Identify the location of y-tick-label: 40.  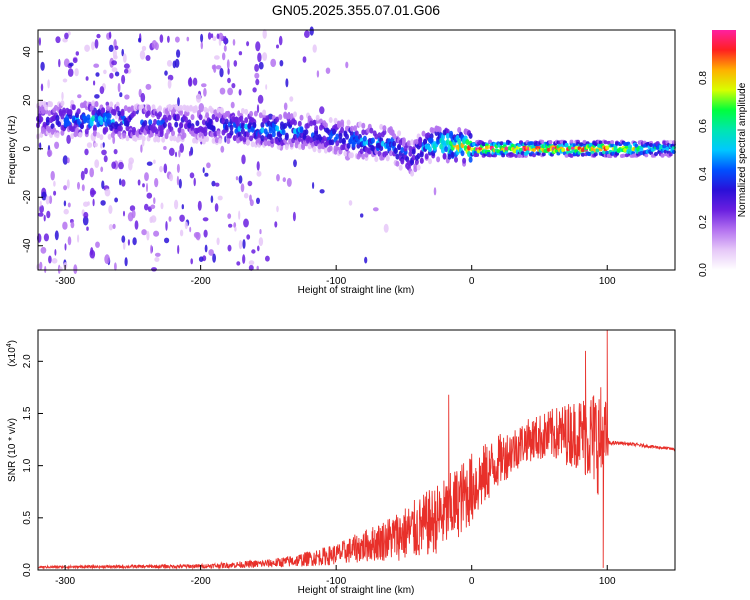
(27, 52).